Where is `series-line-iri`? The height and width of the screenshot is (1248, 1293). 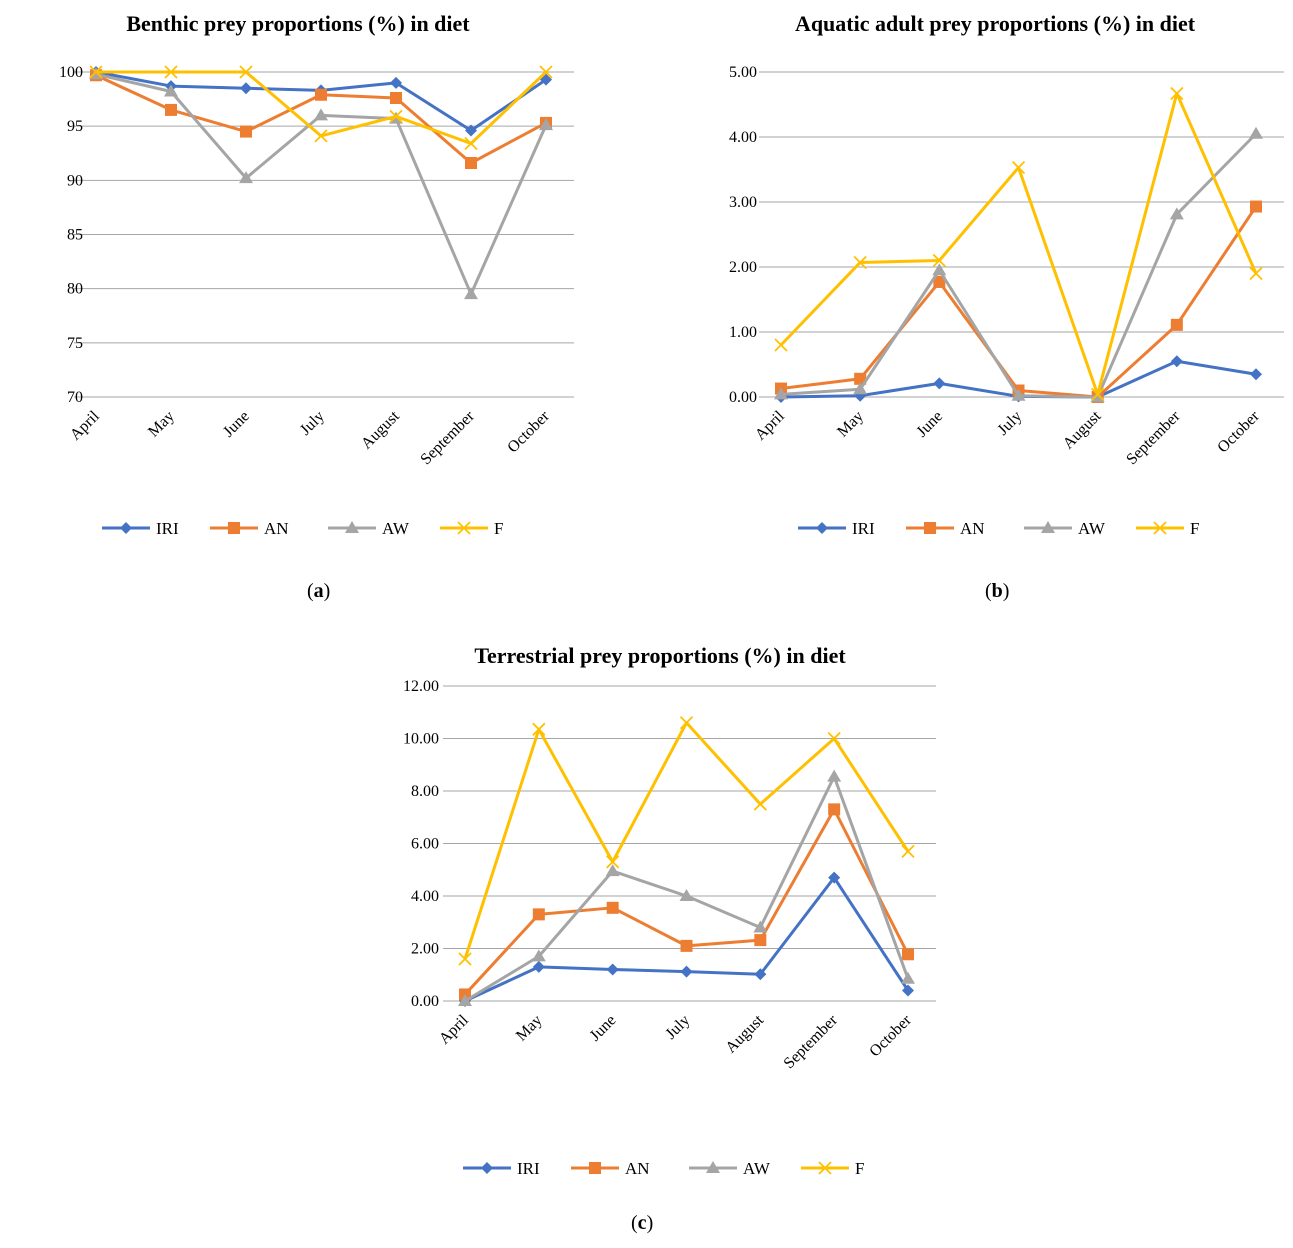 series-line-iri is located at coordinates (321, 101).